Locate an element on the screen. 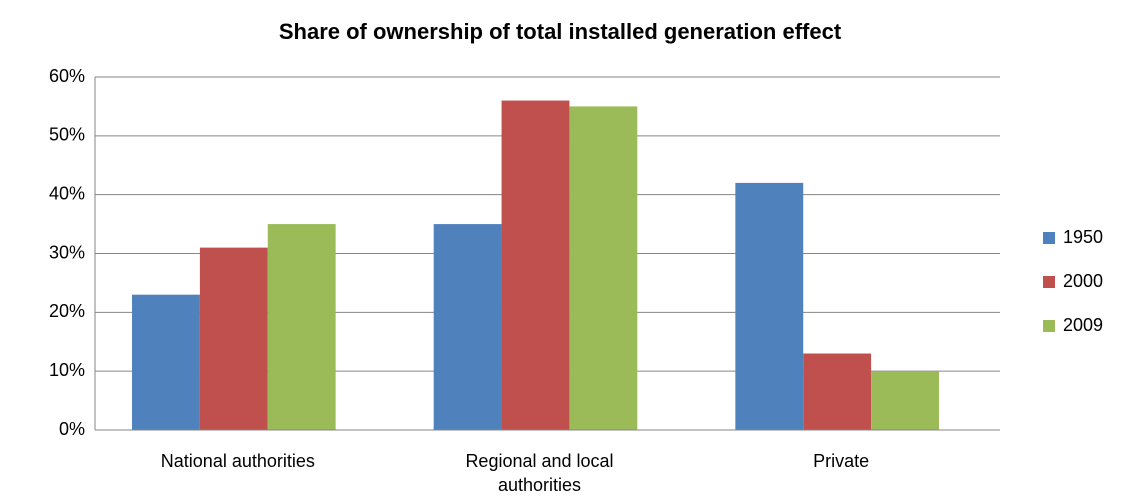  y-tick-label: 20% is located at coordinates (67, 311).